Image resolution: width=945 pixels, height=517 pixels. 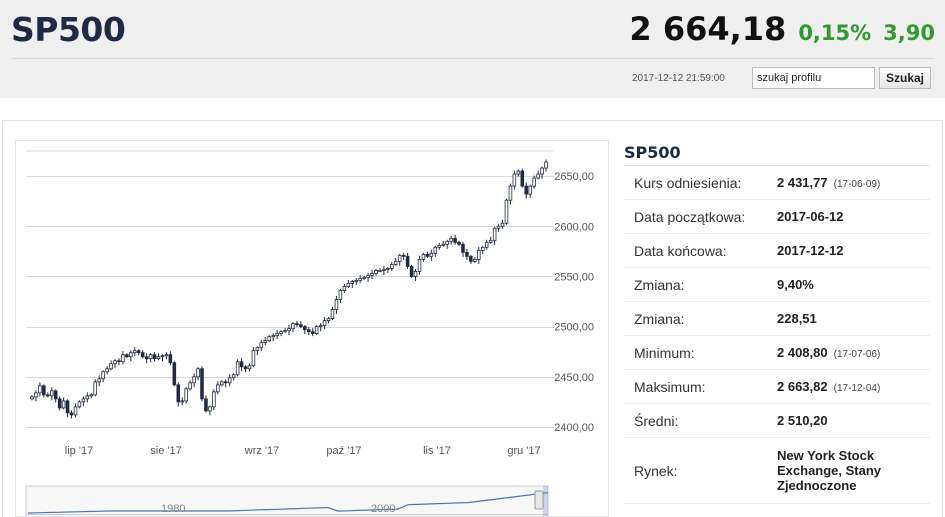 I want to click on quote-summary: 2 664,18 0,15% 3,90, so click(x=782, y=29).